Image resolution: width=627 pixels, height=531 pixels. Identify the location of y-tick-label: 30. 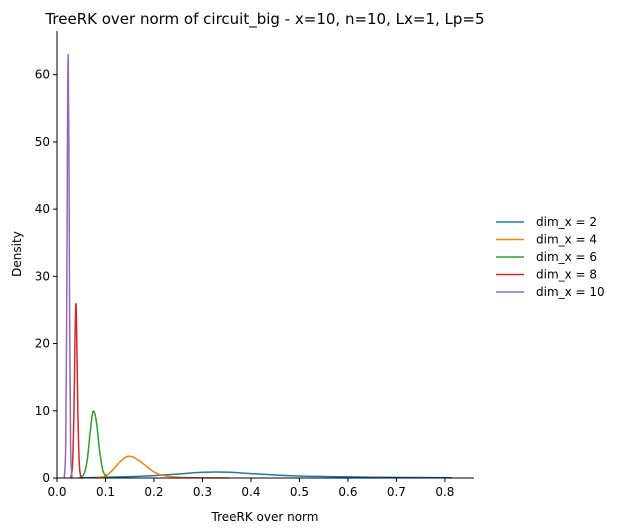
(42, 276).